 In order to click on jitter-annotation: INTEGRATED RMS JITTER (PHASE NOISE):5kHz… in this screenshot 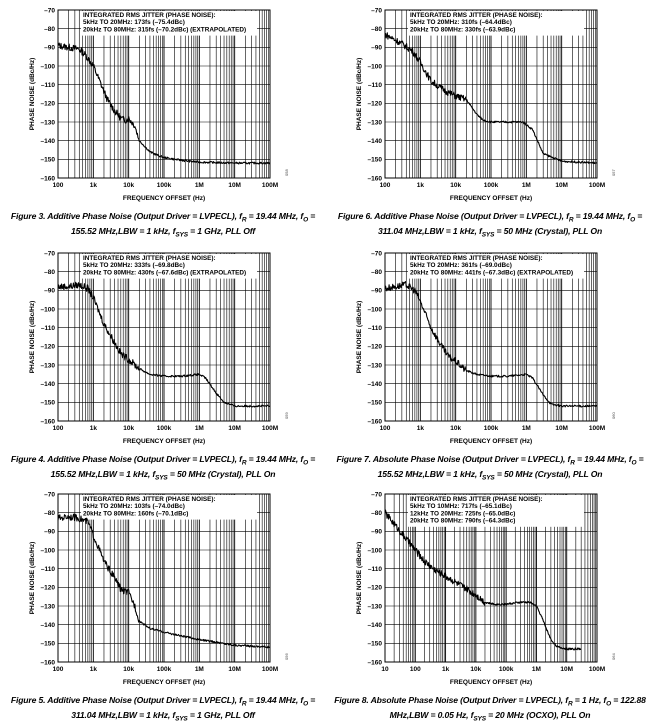, I will do `click(496, 266)`.